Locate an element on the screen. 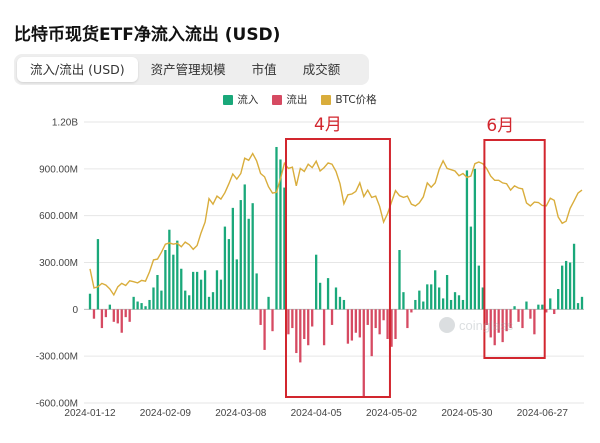 The image size is (600, 443). x-tick-label: 2024-05-30 is located at coordinates (467, 413).